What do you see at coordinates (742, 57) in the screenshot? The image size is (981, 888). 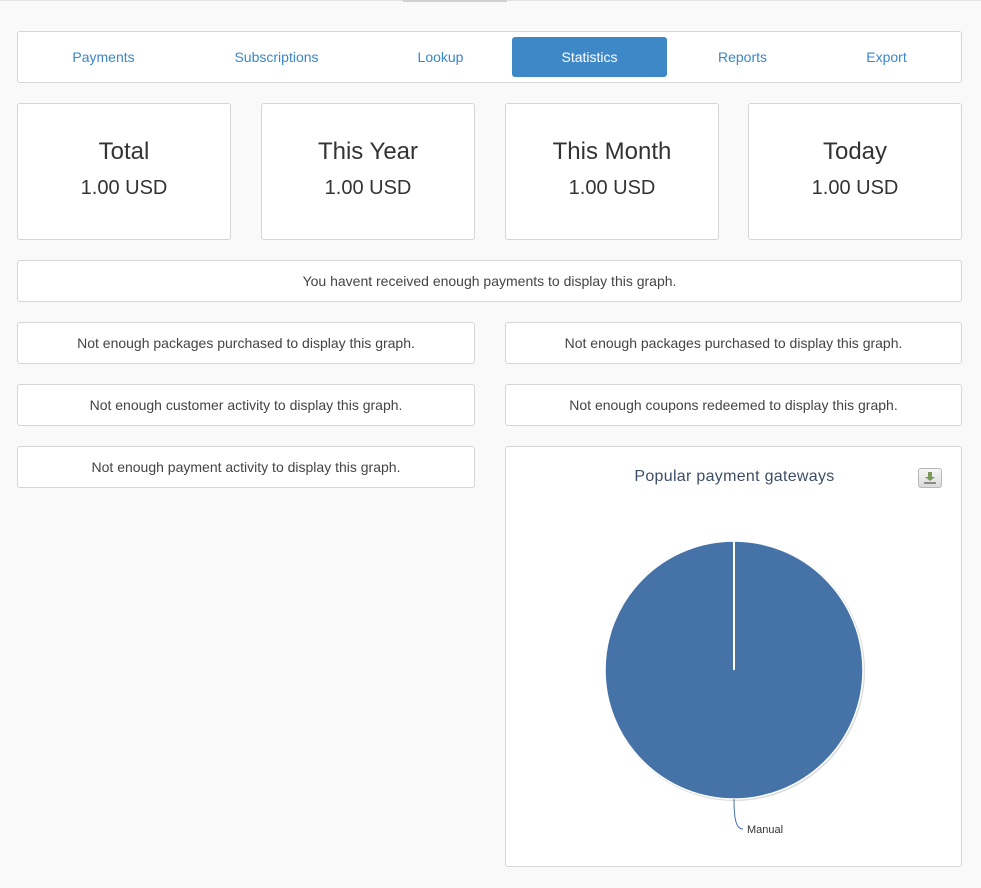 I see `tab-reports: Reports` at bounding box center [742, 57].